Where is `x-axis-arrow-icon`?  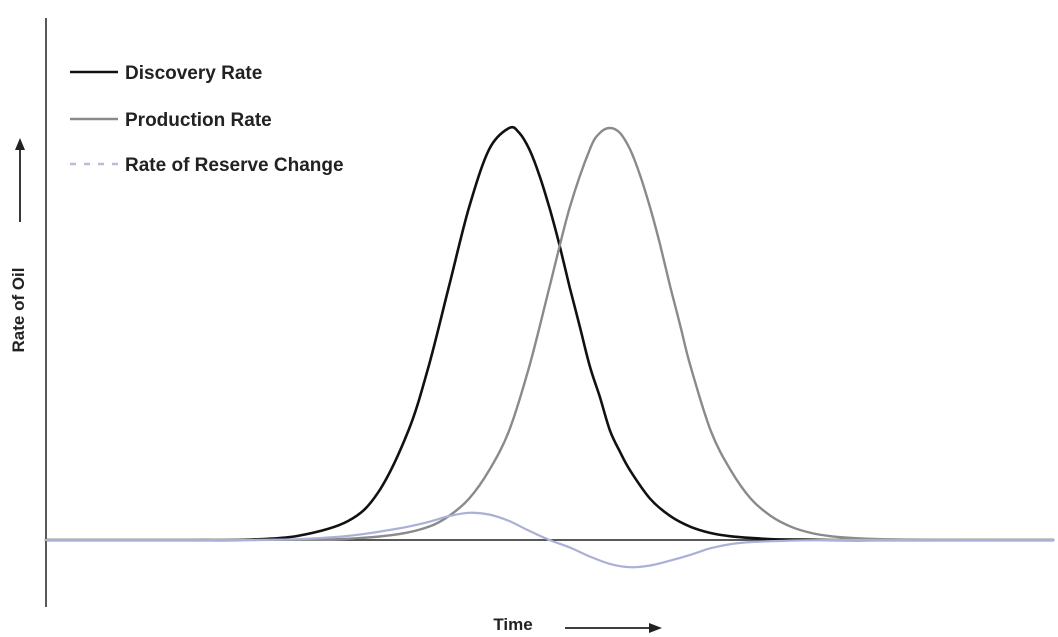 x-axis-arrow-icon is located at coordinates (613, 628).